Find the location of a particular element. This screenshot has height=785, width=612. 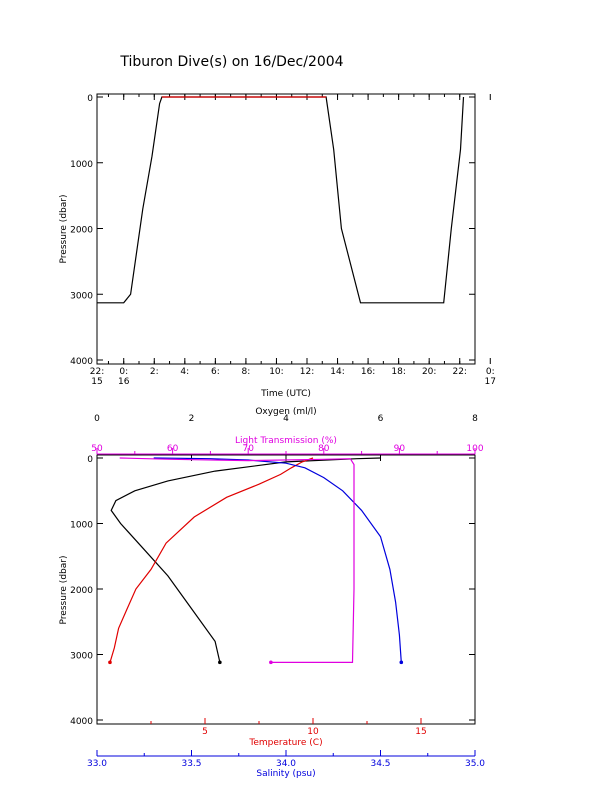

salinity-axis-label: Salinity (psu) is located at coordinates (285, 774).